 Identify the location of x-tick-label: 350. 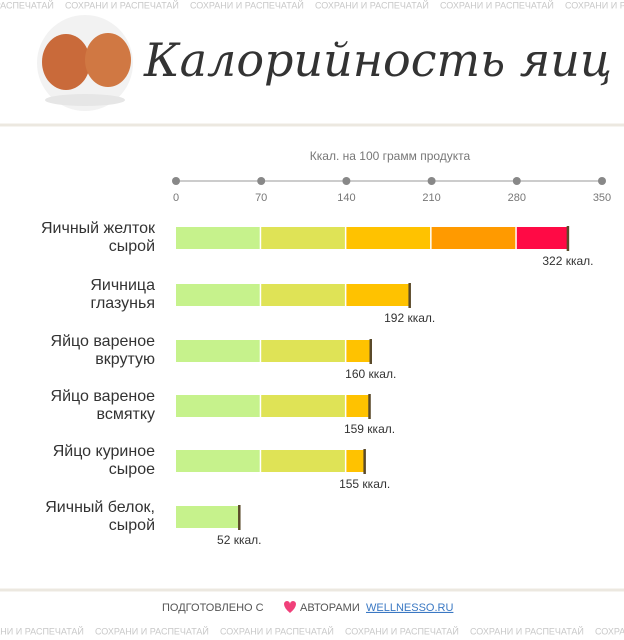
(602, 198).